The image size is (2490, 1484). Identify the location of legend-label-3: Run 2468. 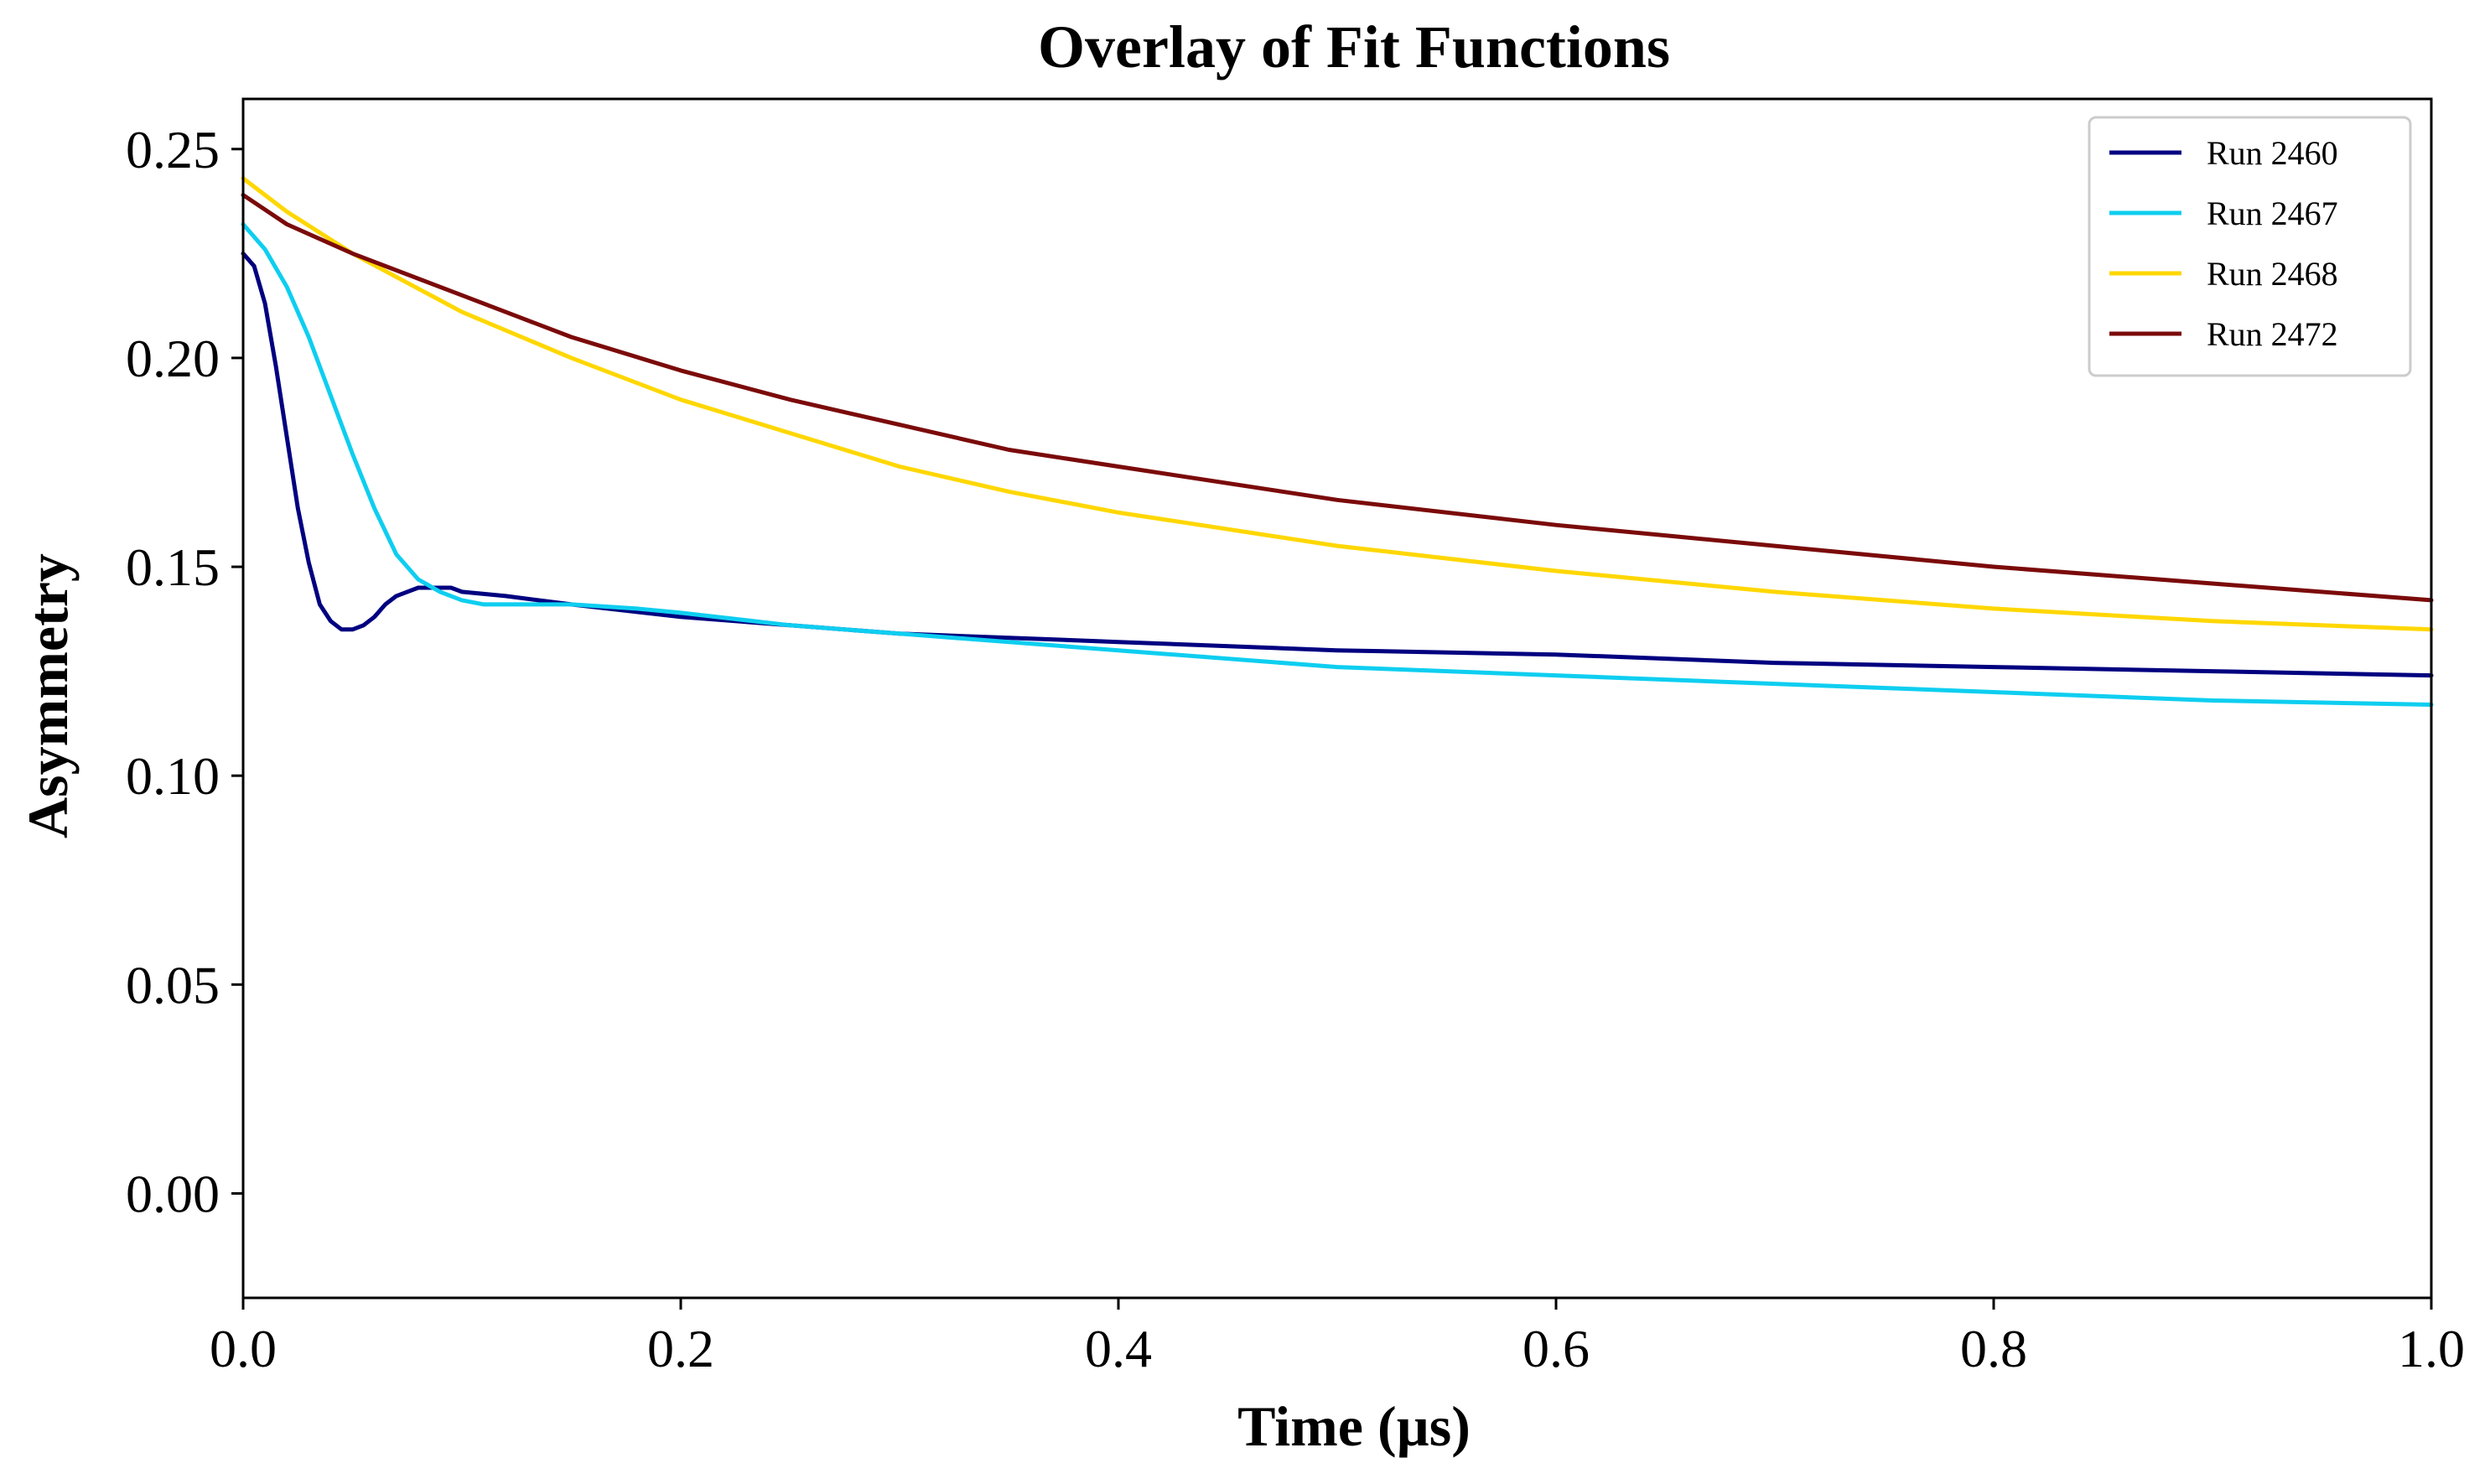
(2272, 274).